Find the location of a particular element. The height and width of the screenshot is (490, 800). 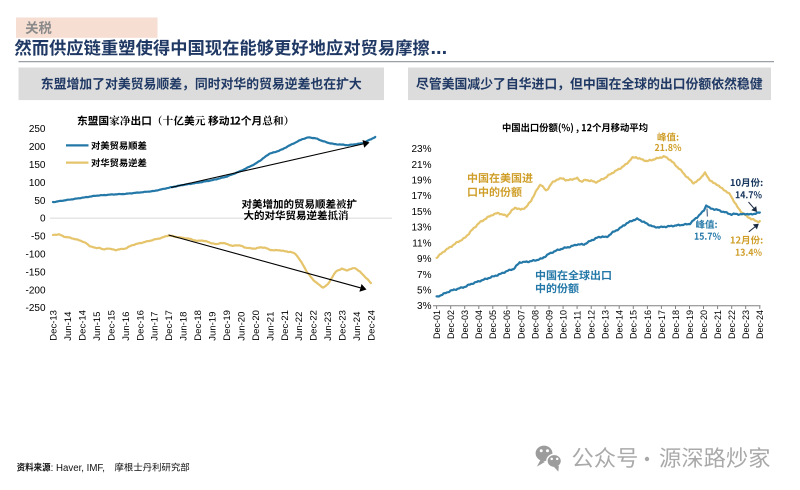

svg-text: -150 is located at coordinates (35, 272).